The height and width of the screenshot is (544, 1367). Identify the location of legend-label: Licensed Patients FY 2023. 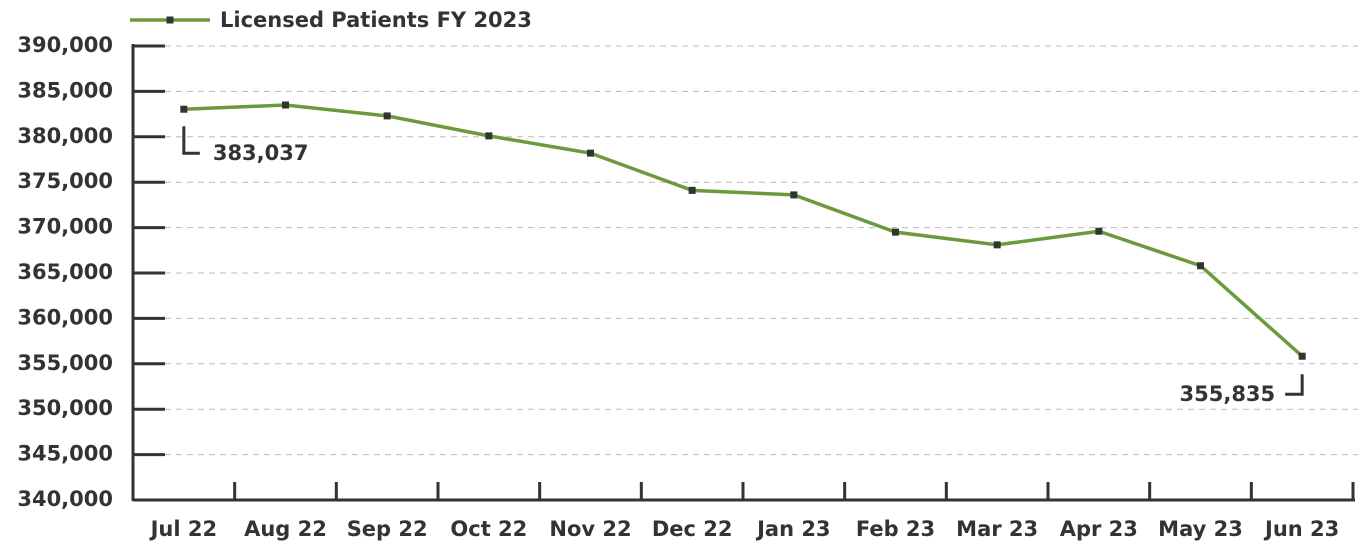
(376, 20).